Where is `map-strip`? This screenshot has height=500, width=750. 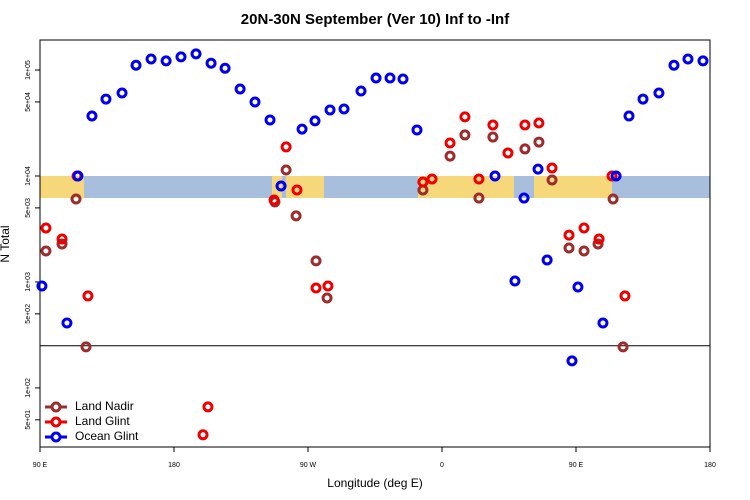
map-strip is located at coordinates (375, 187).